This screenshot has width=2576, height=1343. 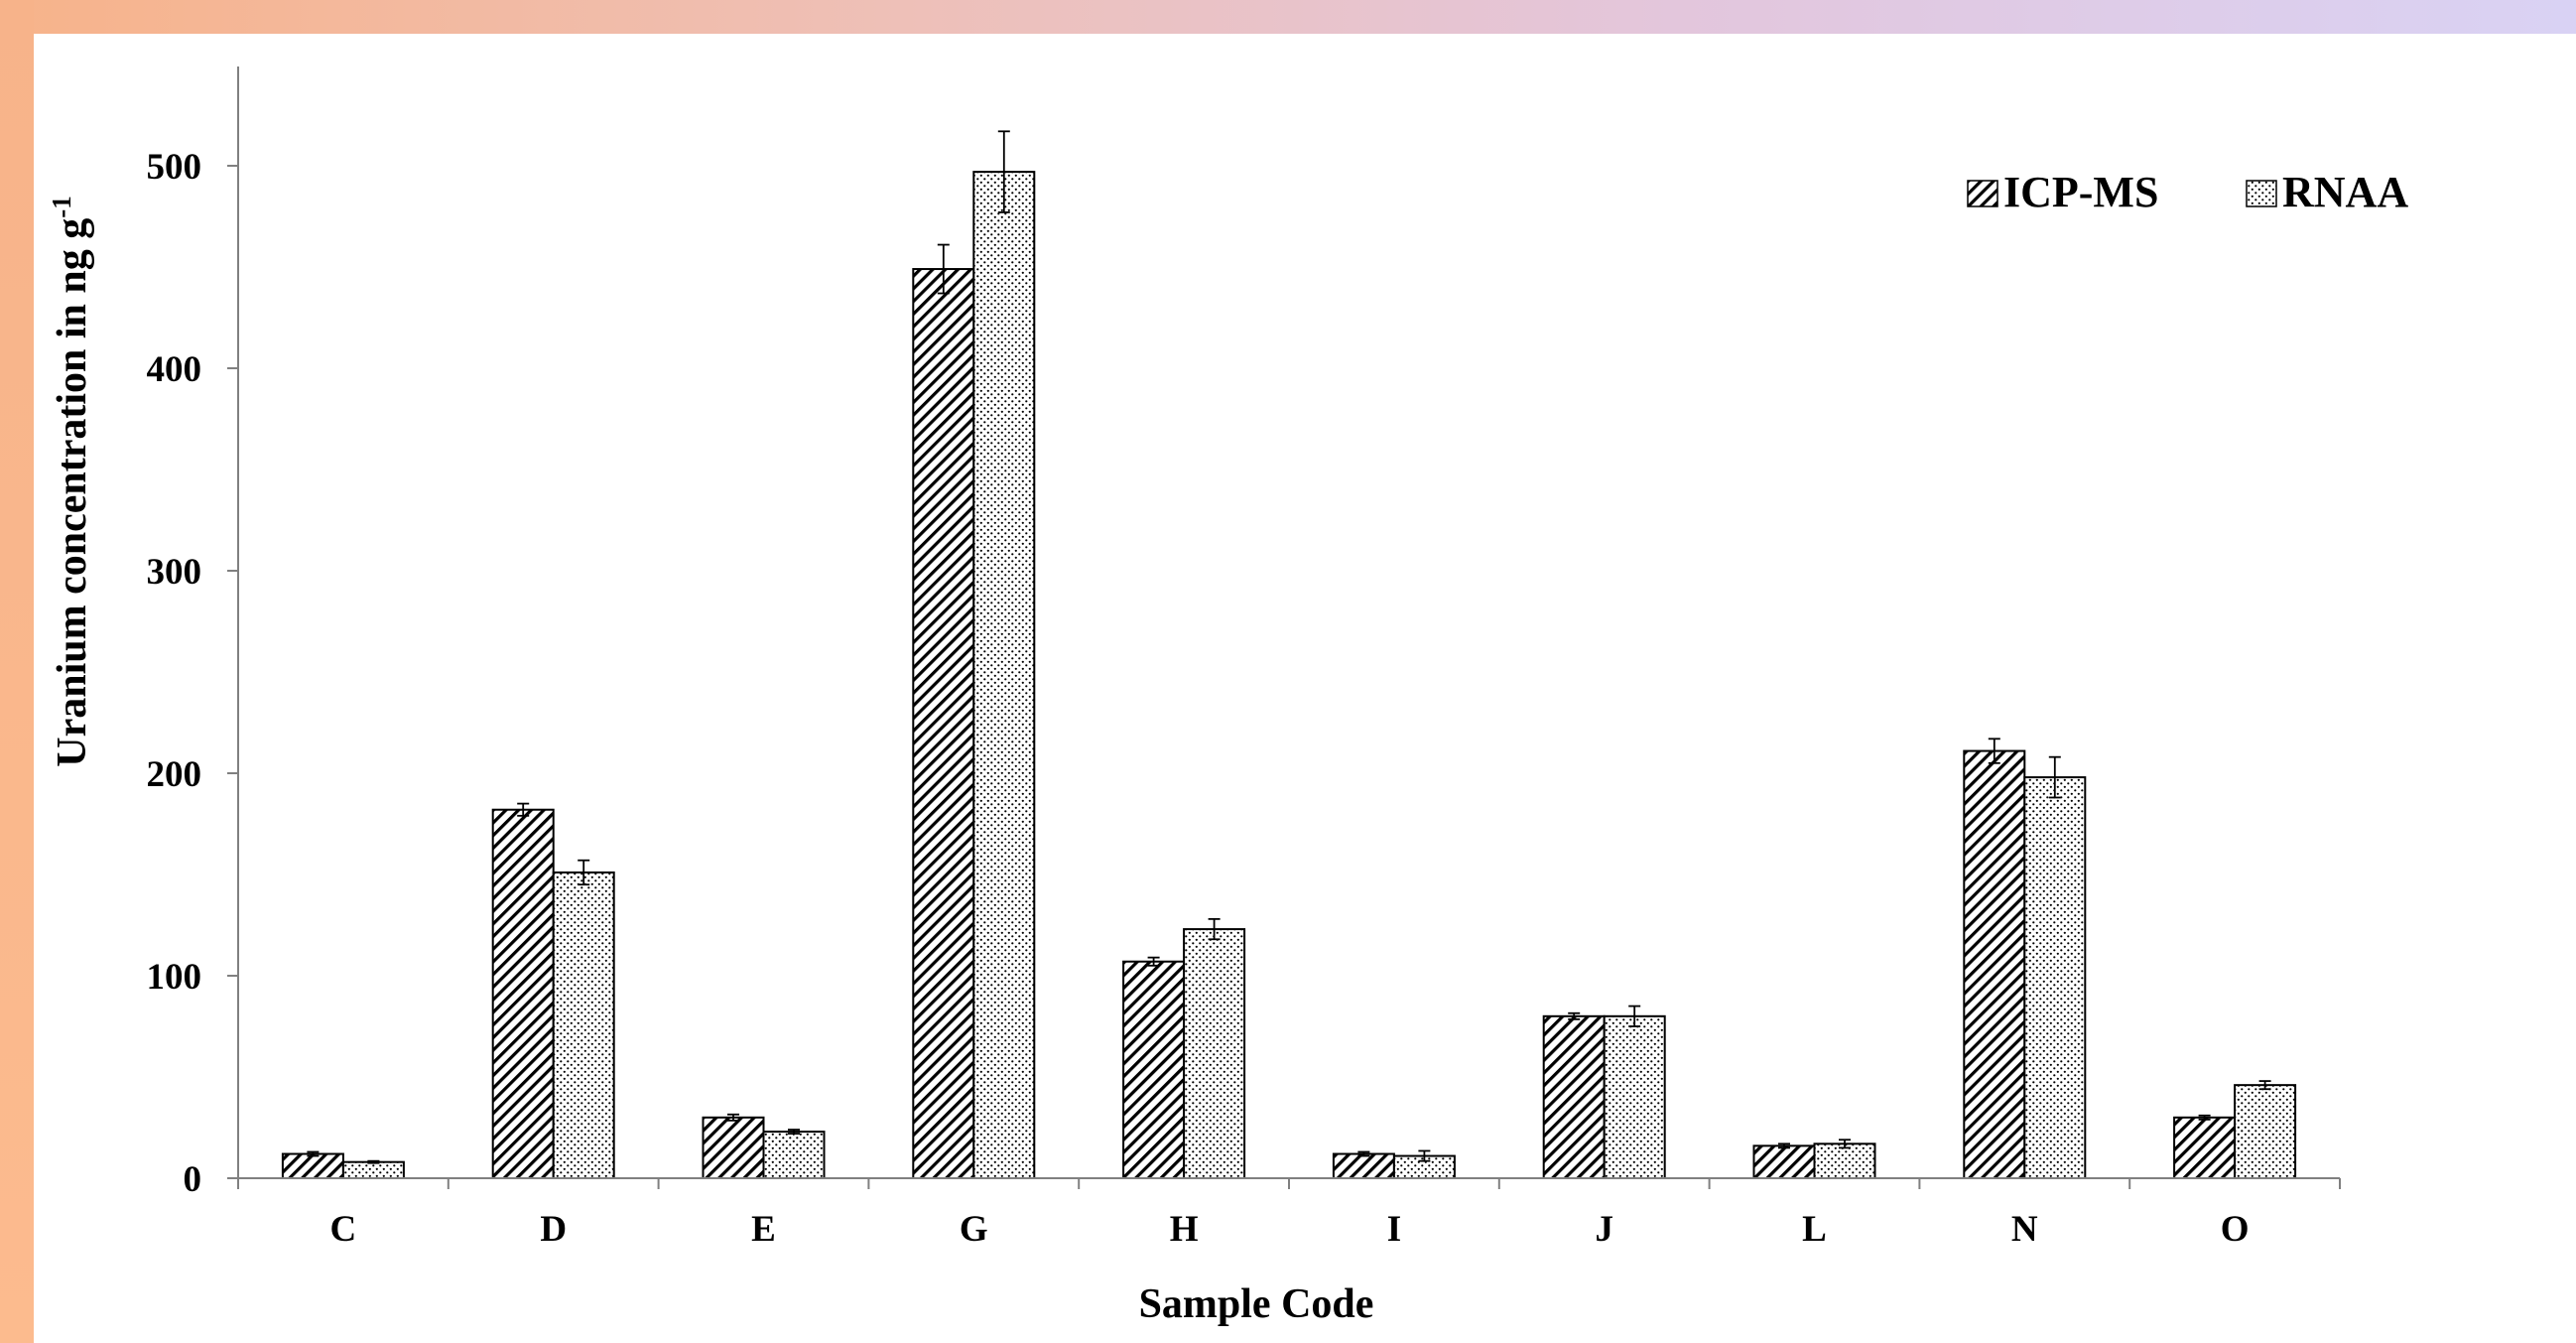 What do you see at coordinates (523, 993) in the screenshot?
I see `bar-icp-ms-d` at bounding box center [523, 993].